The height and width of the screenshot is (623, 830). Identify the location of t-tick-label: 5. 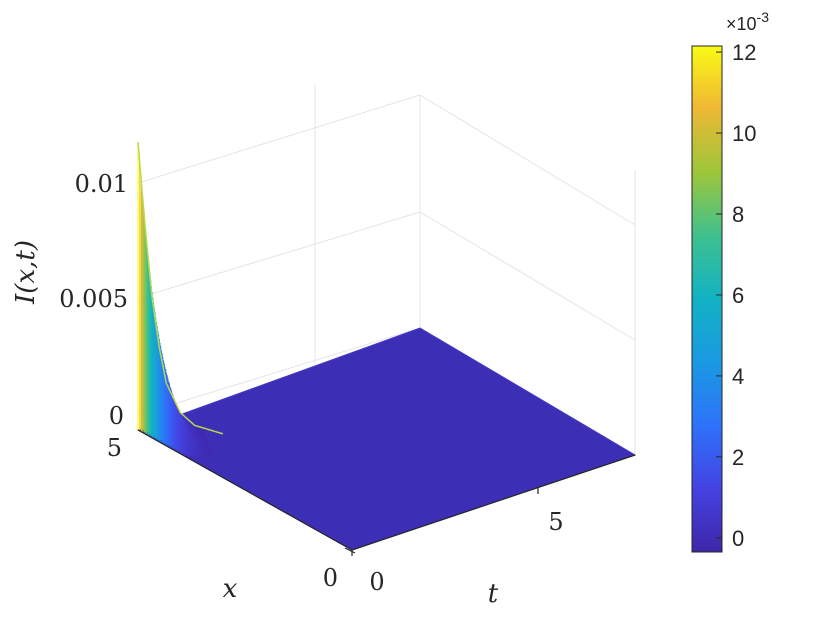
(555, 522).